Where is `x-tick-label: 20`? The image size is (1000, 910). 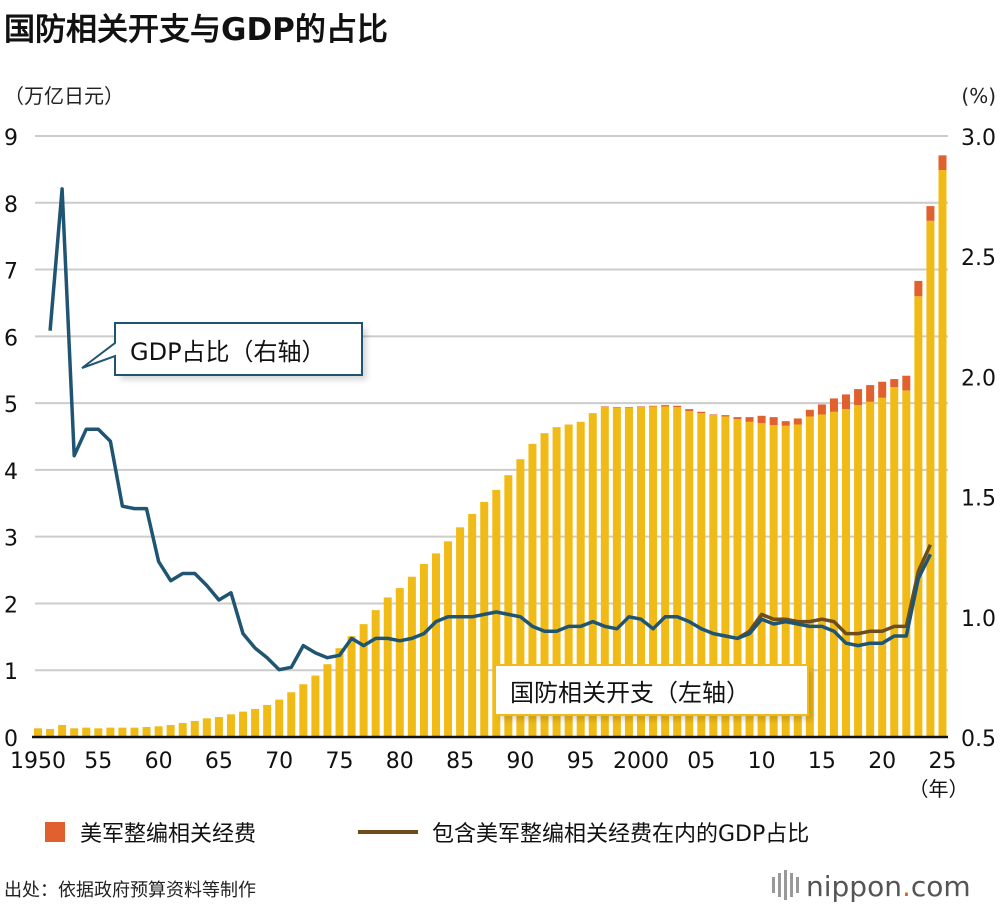 x-tick-label: 20 is located at coordinates (882, 761).